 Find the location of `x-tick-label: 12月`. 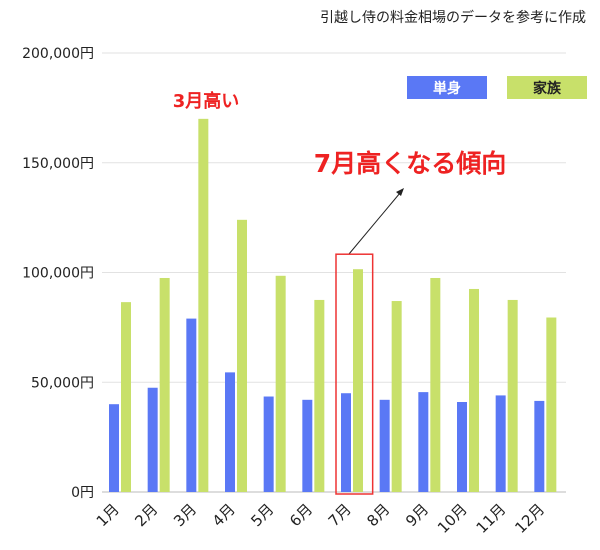

x-tick-label: 12月 is located at coordinates (529, 518).